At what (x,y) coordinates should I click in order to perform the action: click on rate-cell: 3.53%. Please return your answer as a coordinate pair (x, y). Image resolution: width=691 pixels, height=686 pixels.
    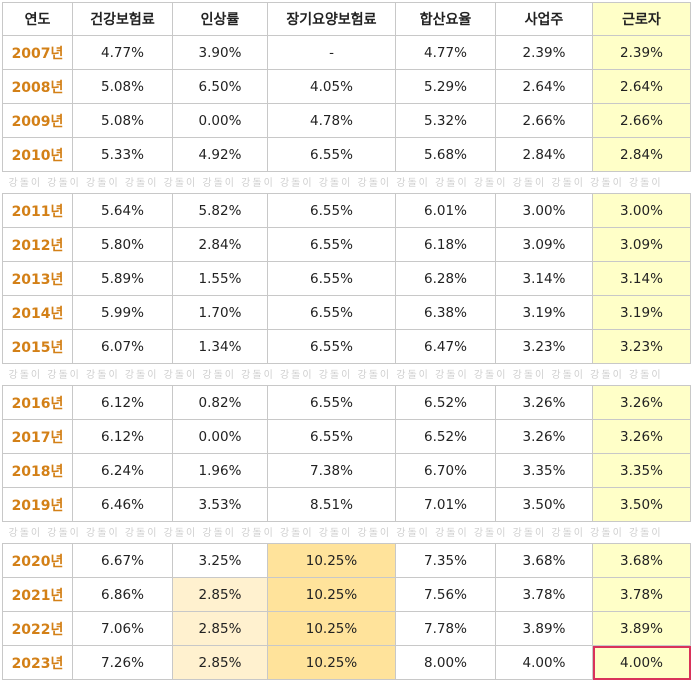
    Looking at the image, I should click on (220, 504).